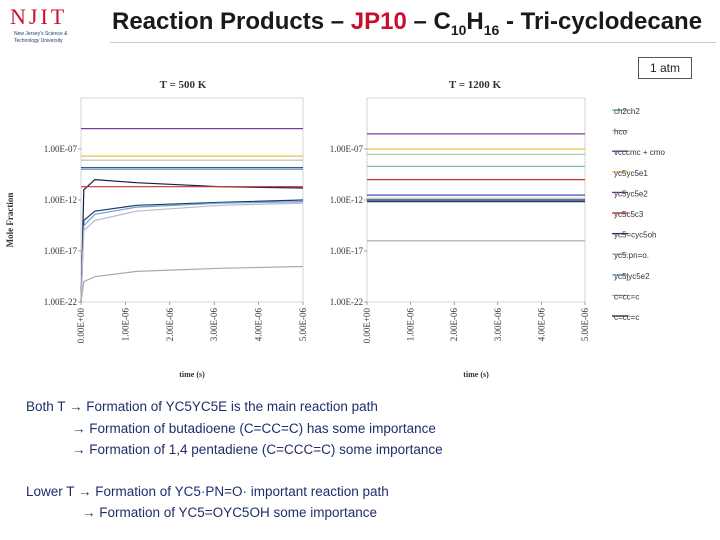 The height and width of the screenshot is (540, 720). I want to click on logo-tagline-2: Technology University, so click(38, 41).